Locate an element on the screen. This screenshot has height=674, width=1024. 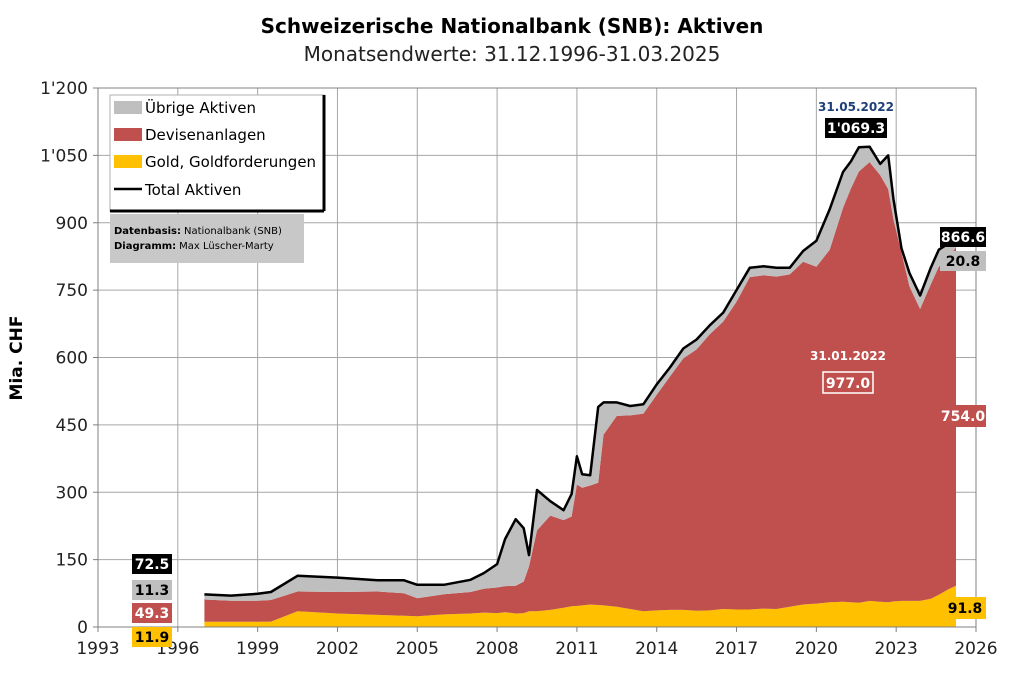
x-tick-label-4: 2005 is located at coordinates (417, 649).